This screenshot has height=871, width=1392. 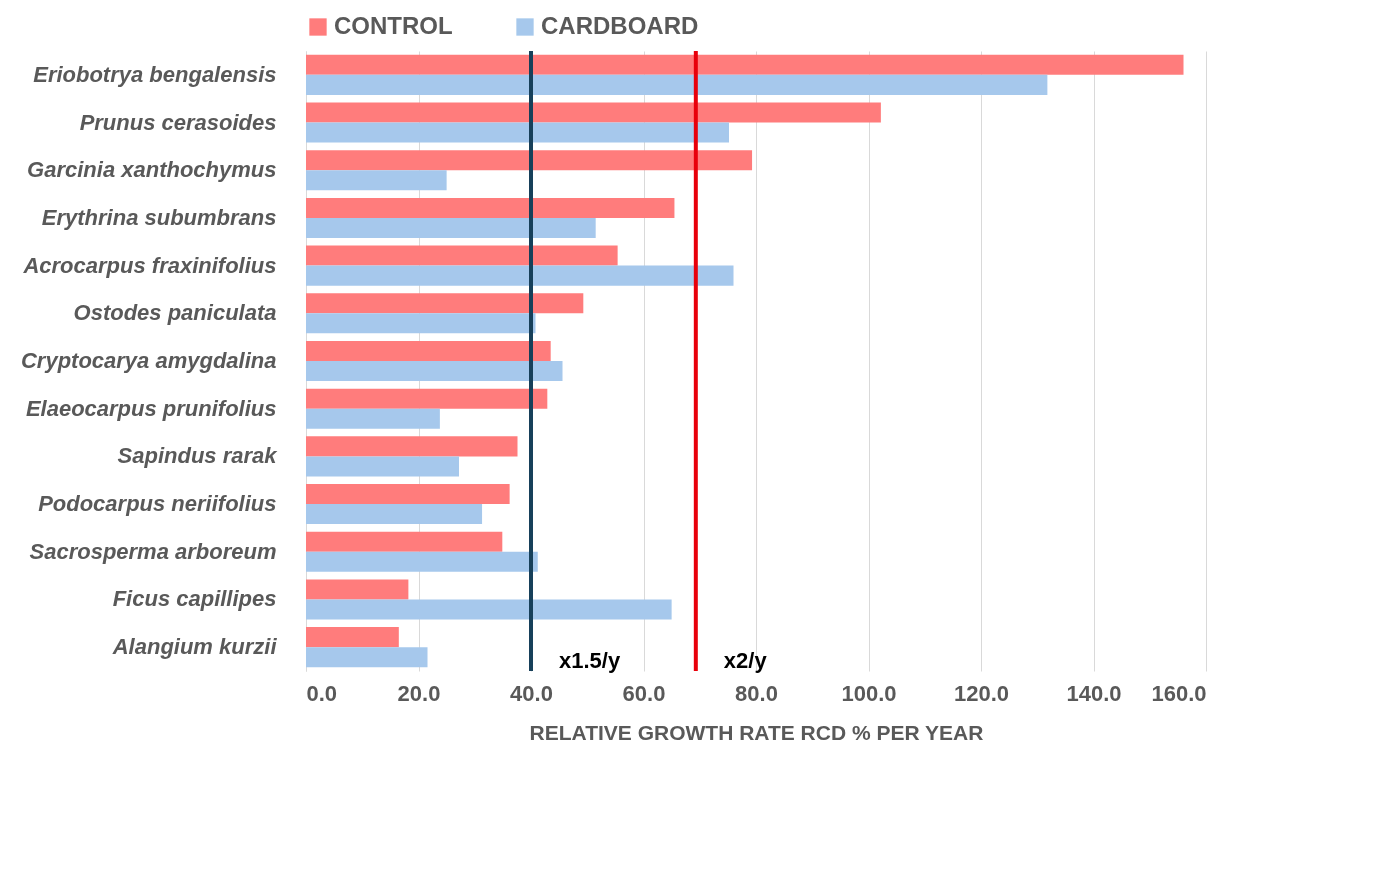 I want to click on x-tick-label: 40.0, so click(x=531, y=693).